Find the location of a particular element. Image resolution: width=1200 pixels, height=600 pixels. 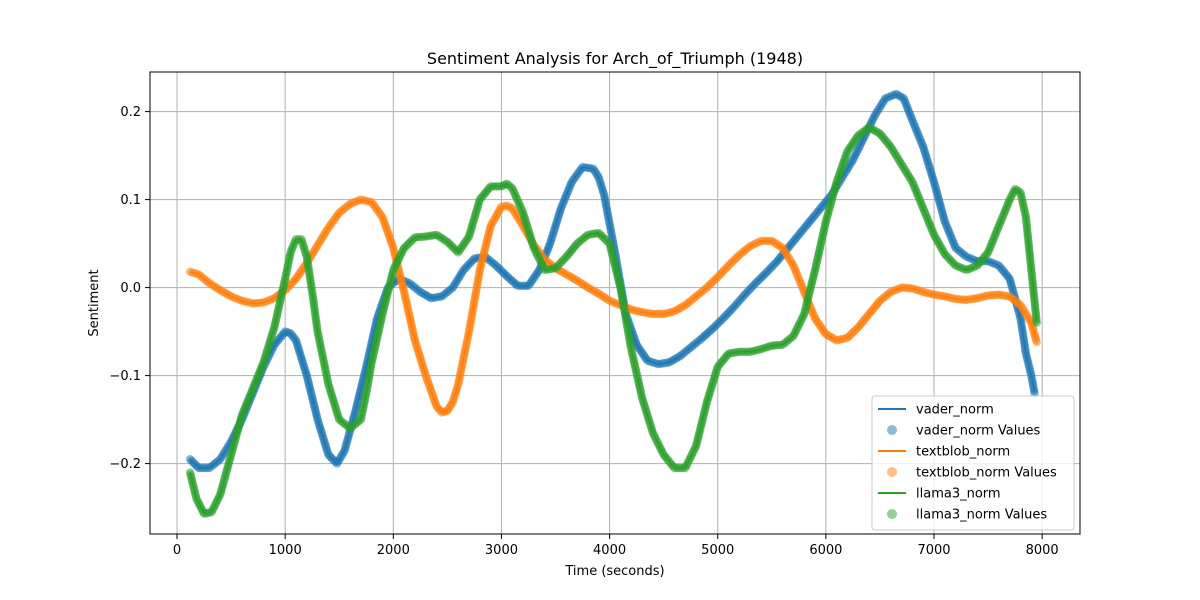

x-tick-label: 8000 is located at coordinates (1042, 550).